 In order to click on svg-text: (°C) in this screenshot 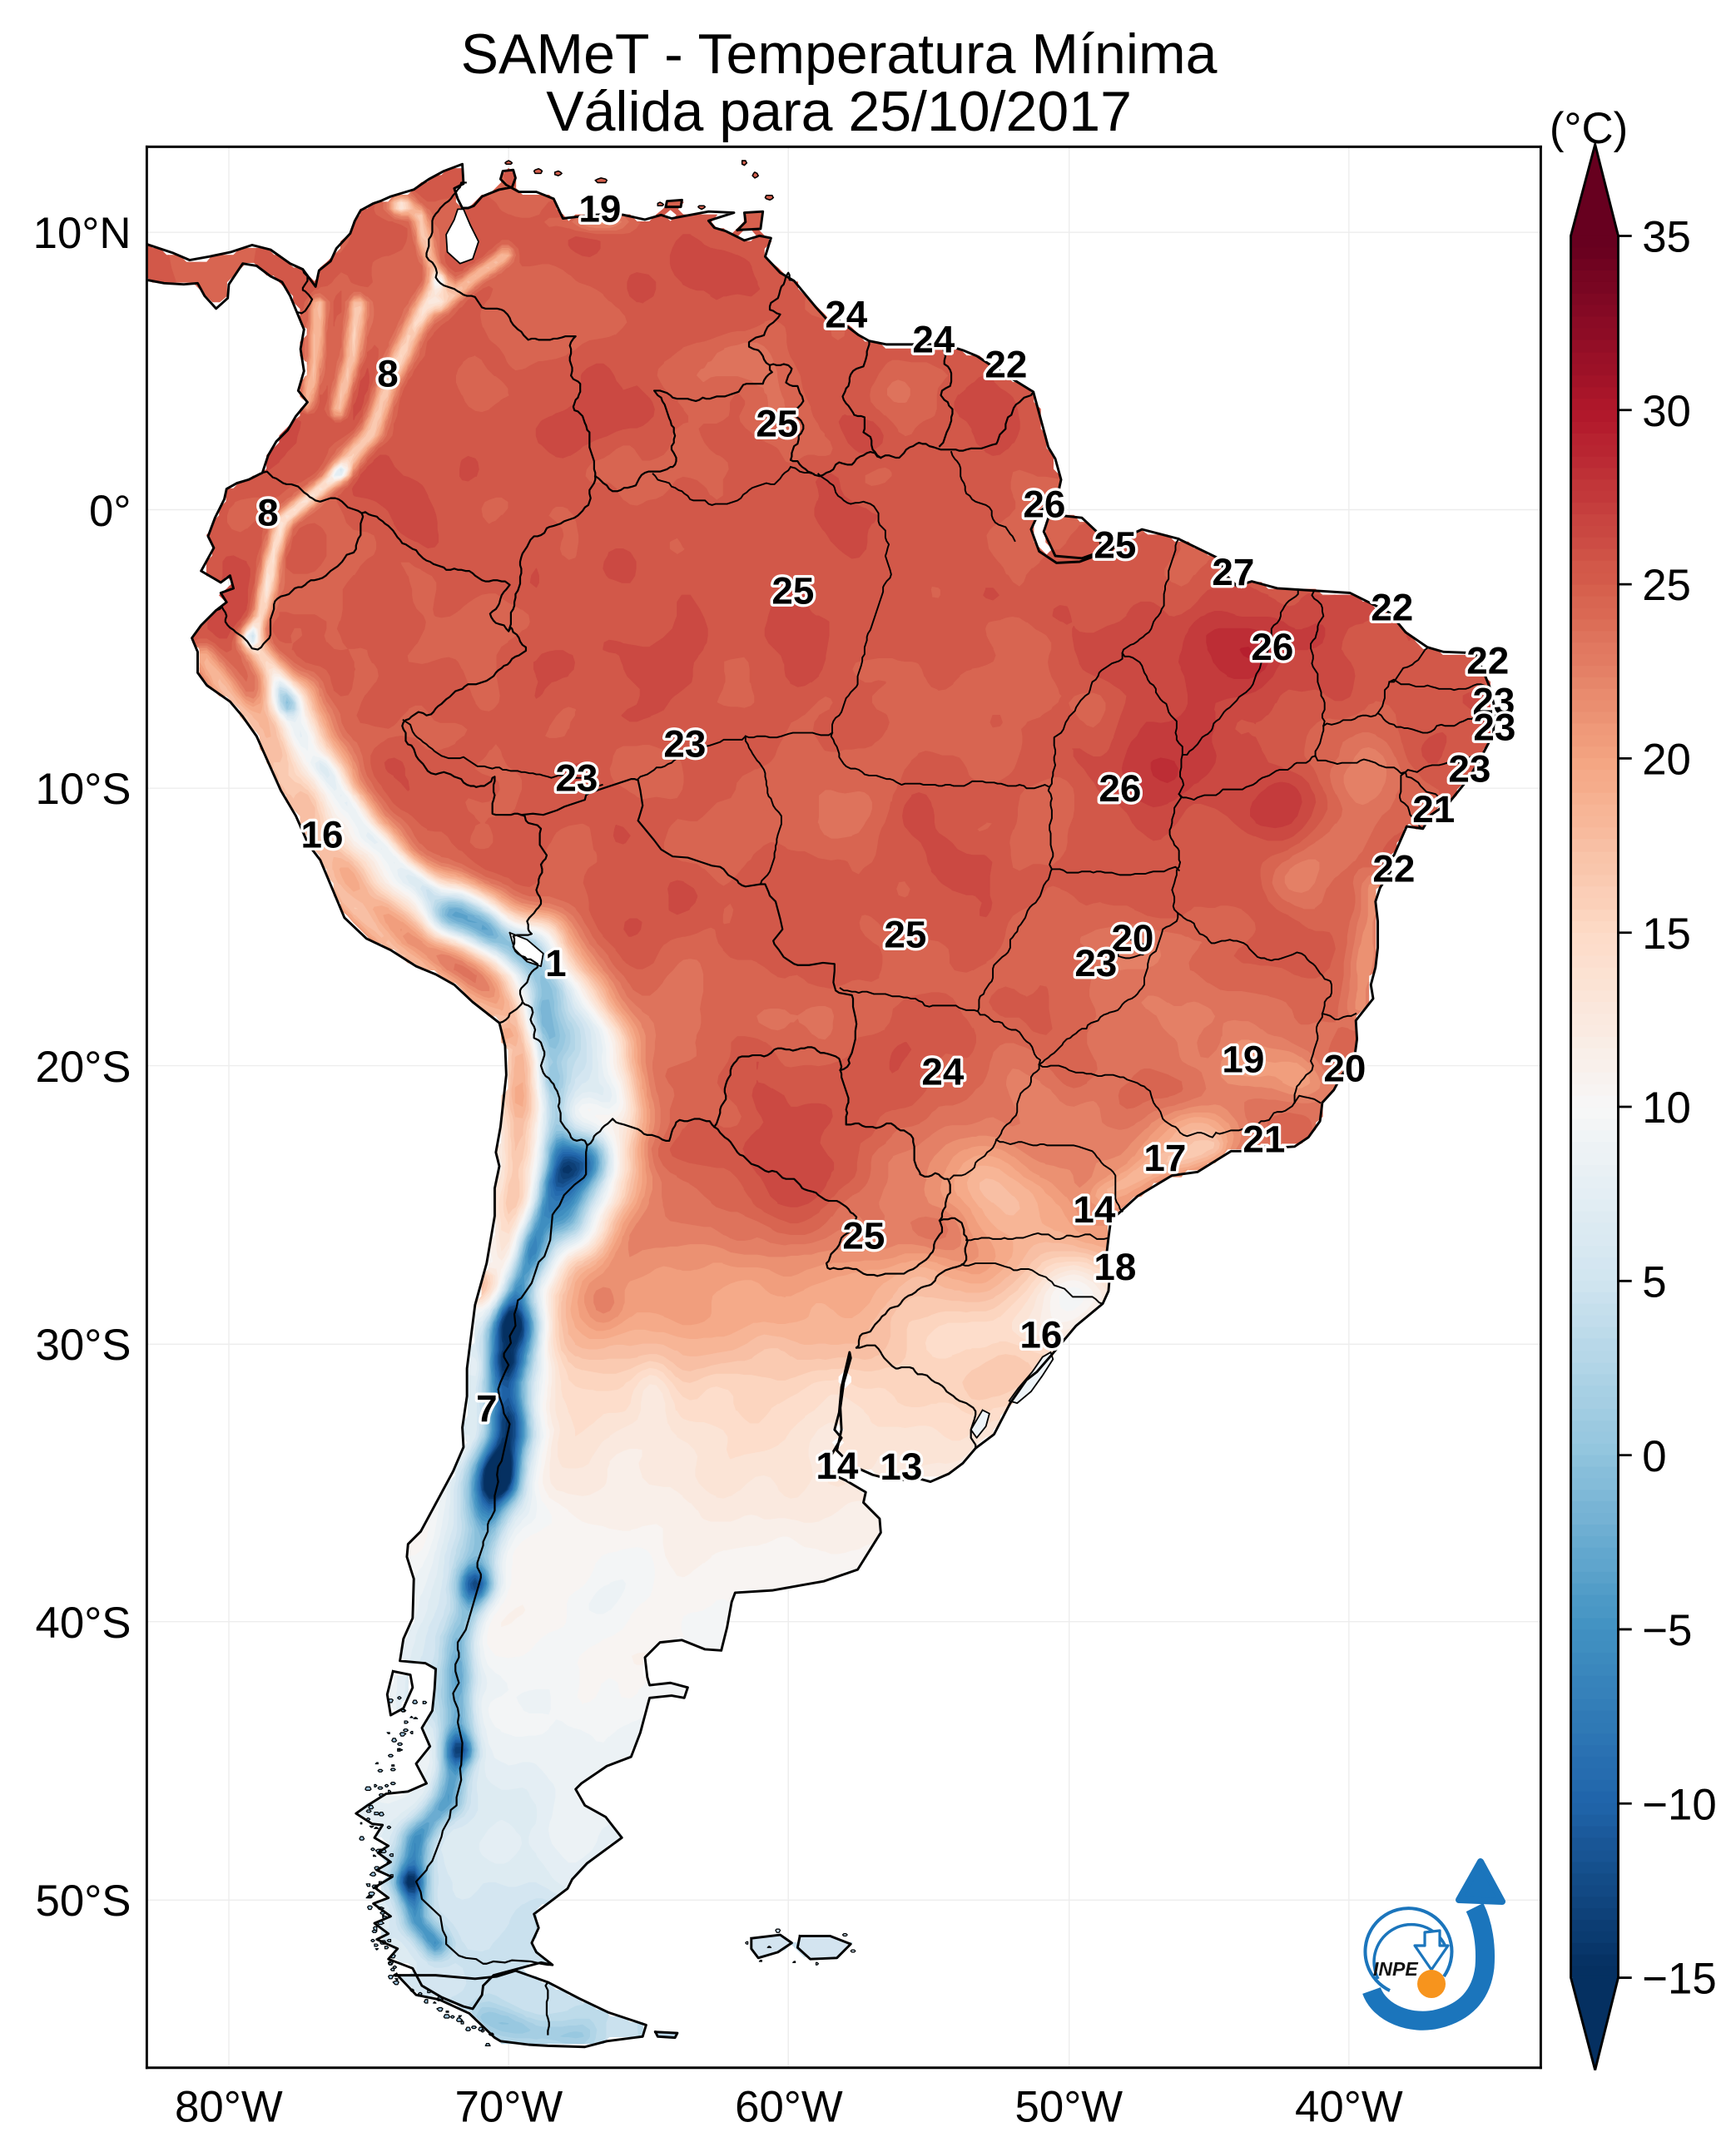, I will do `click(1589, 128)`.